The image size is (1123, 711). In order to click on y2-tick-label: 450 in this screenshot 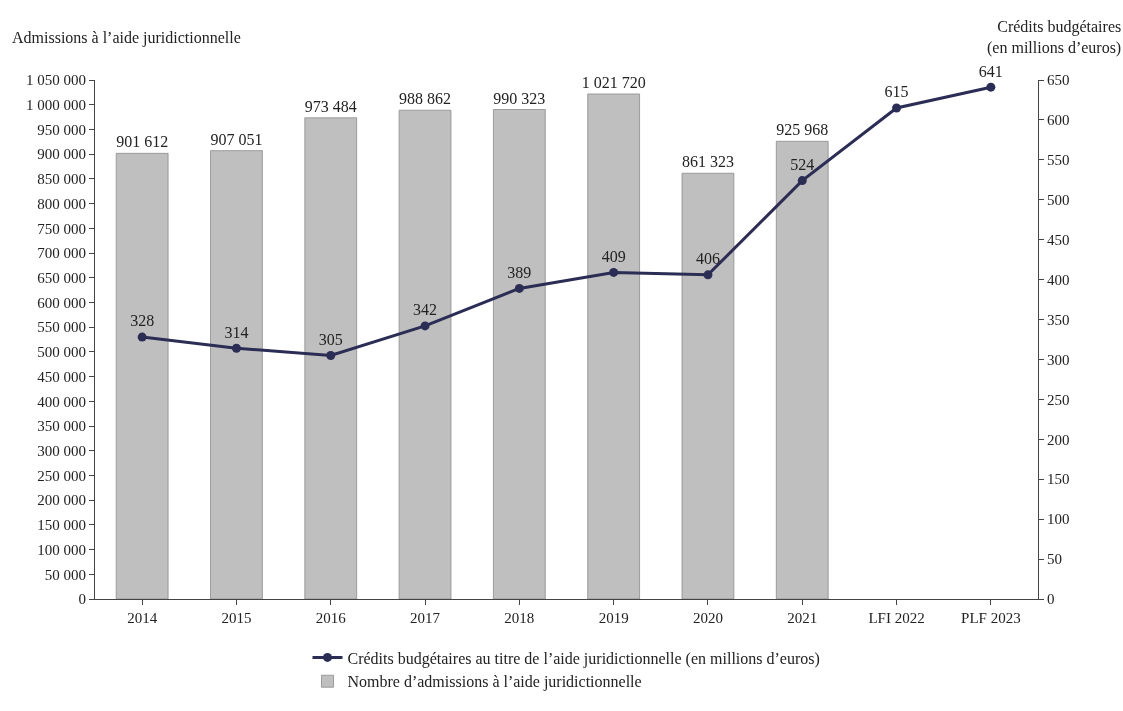, I will do `click(1058, 239)`.